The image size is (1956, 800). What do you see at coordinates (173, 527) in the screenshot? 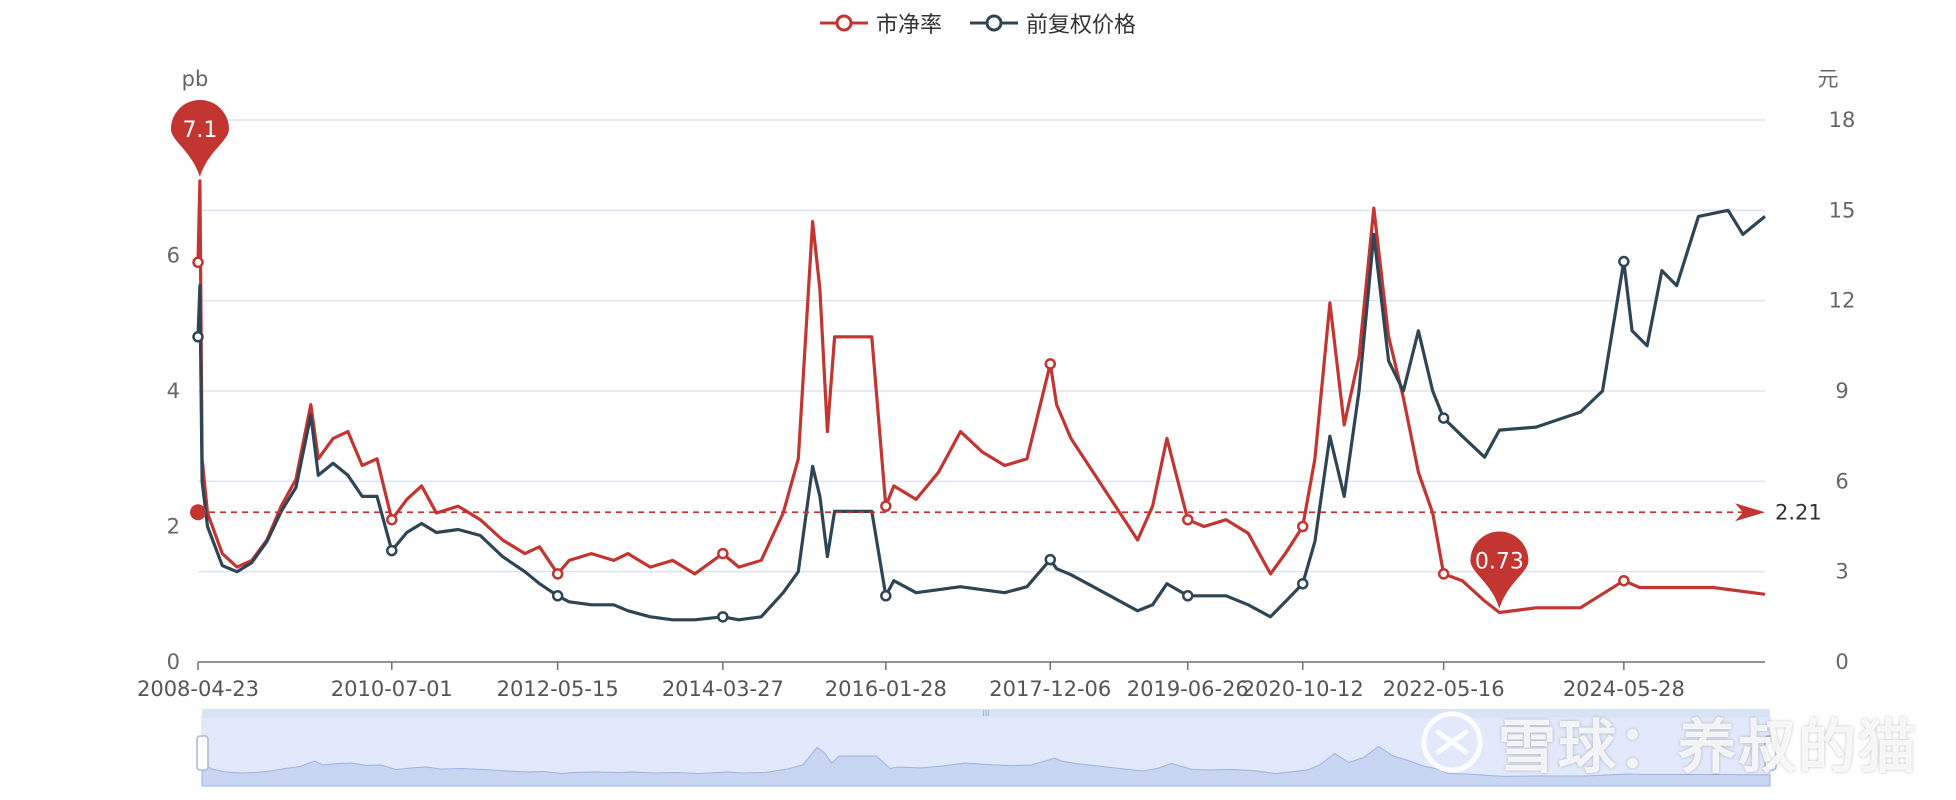
I see `y-left-tick-label: 2` at bounding box center [173, 527].